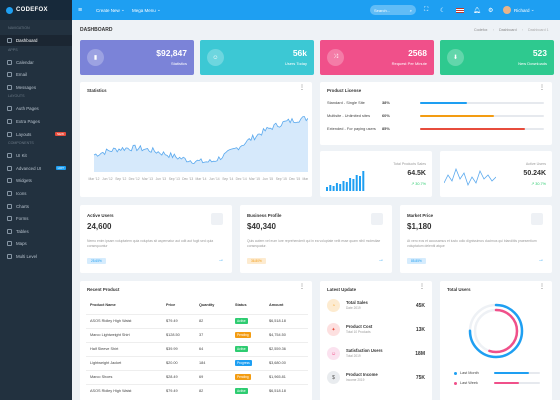 The image size is (560, 400). Describe the element at coordinates (302, 287) in the screenshot. I see `recent-products-more-icon: ⋮` at that location.